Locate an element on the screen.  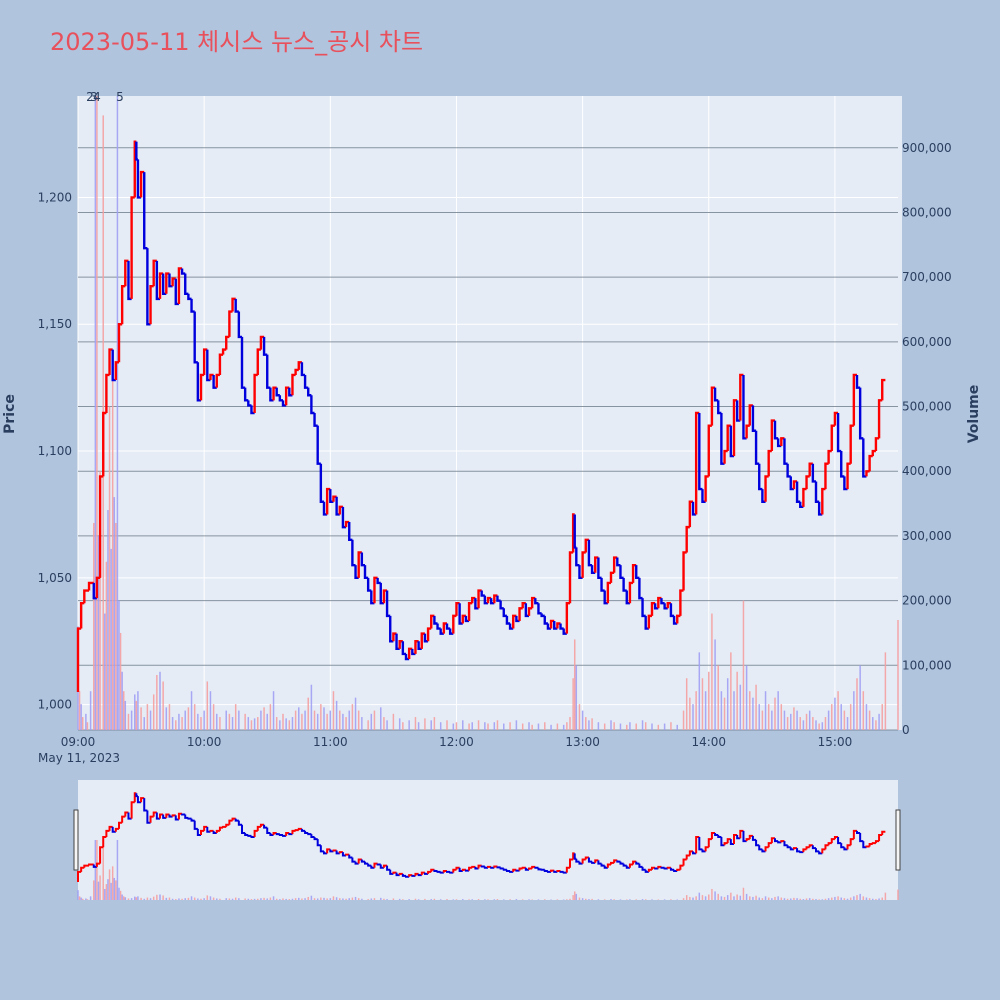
news-annotation-label: 3 is located at coordinates (94, 97).